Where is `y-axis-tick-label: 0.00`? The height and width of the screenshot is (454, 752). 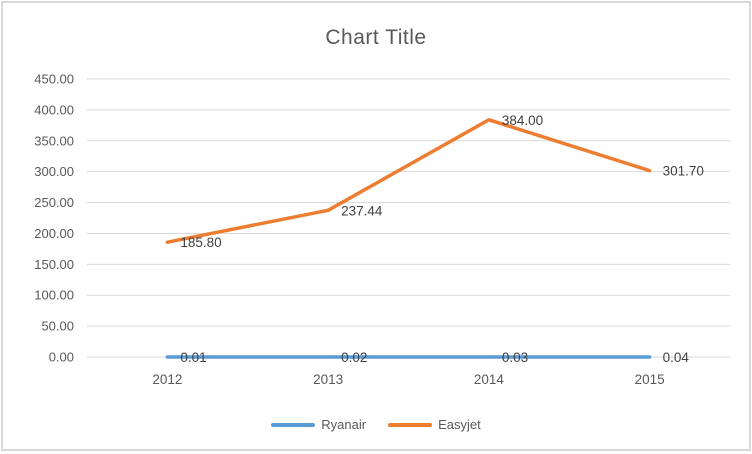 y-axis-tick-label: 0.00 is located at coordinates (61, 357).